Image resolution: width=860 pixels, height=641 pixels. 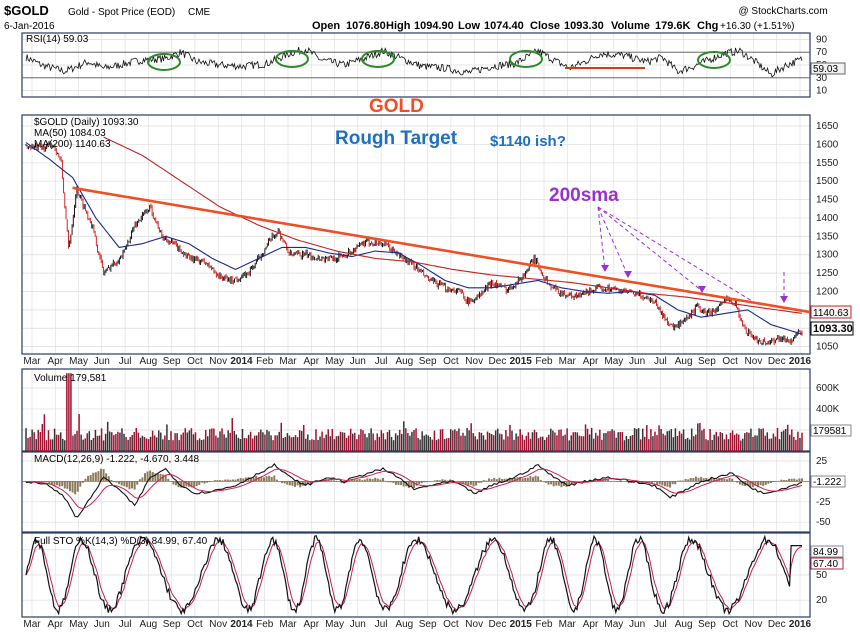 I want to click on volume-label: Volume, so click(x=630, y=26).